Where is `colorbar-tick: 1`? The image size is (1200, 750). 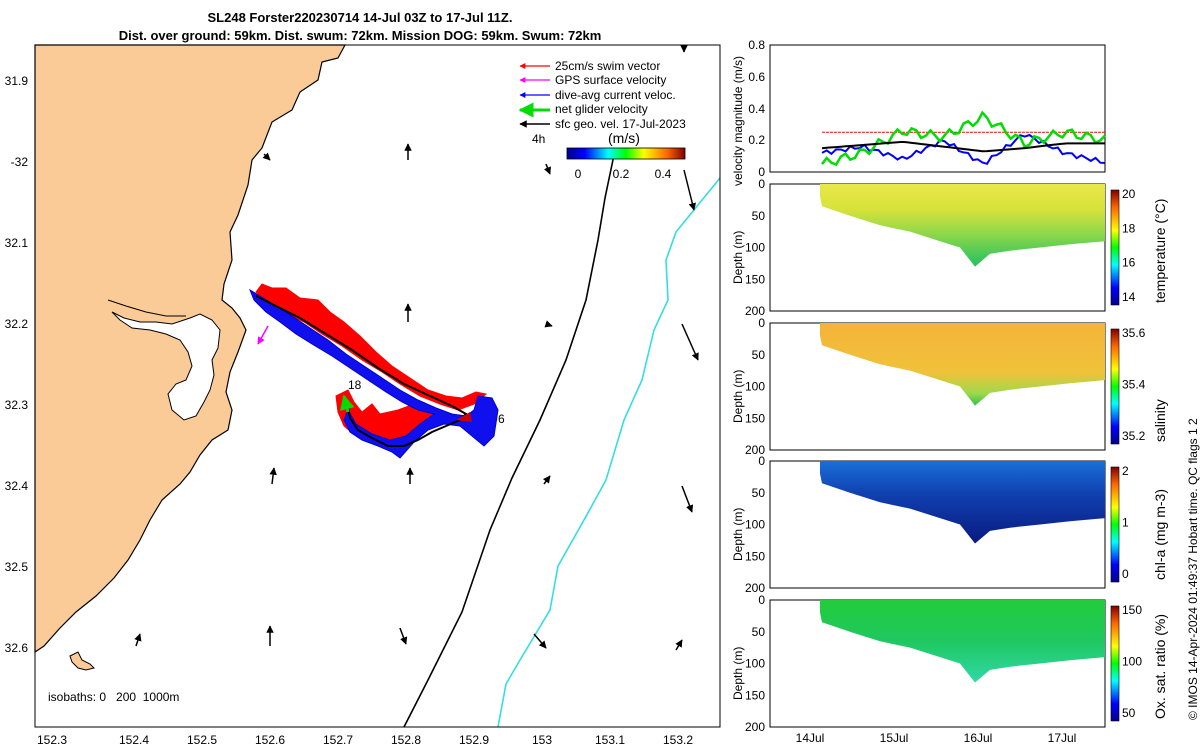
colorbar-tick: 1 is located at coordinates (1125, 523).